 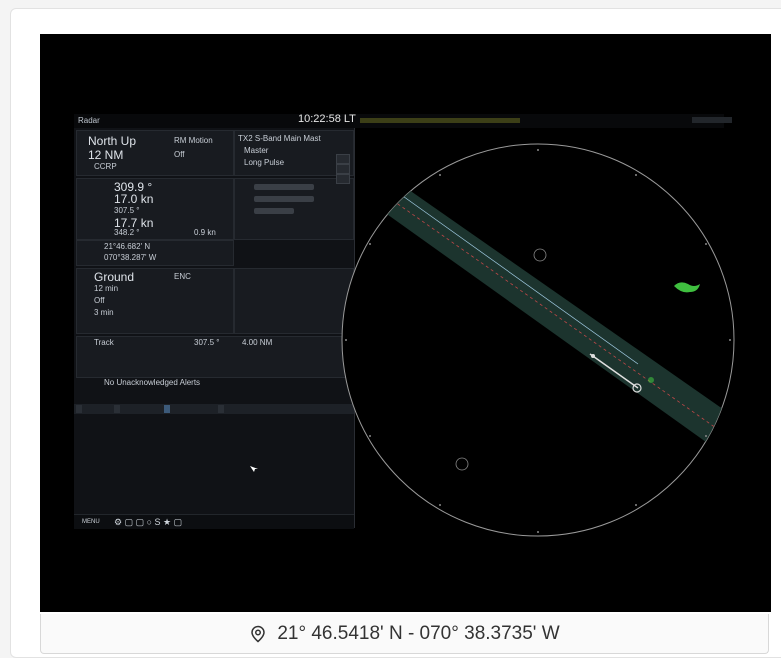 I want to click on ebl-value: ENC, so click(x=182, y=276).